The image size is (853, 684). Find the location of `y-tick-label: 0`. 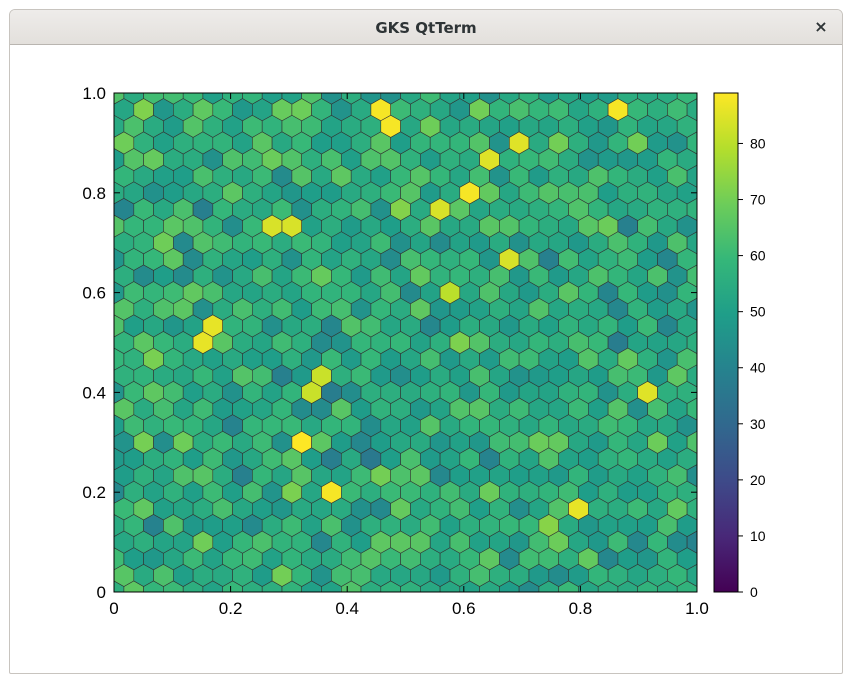

y-tick-label: 0 is located at coordinates (101, 592).